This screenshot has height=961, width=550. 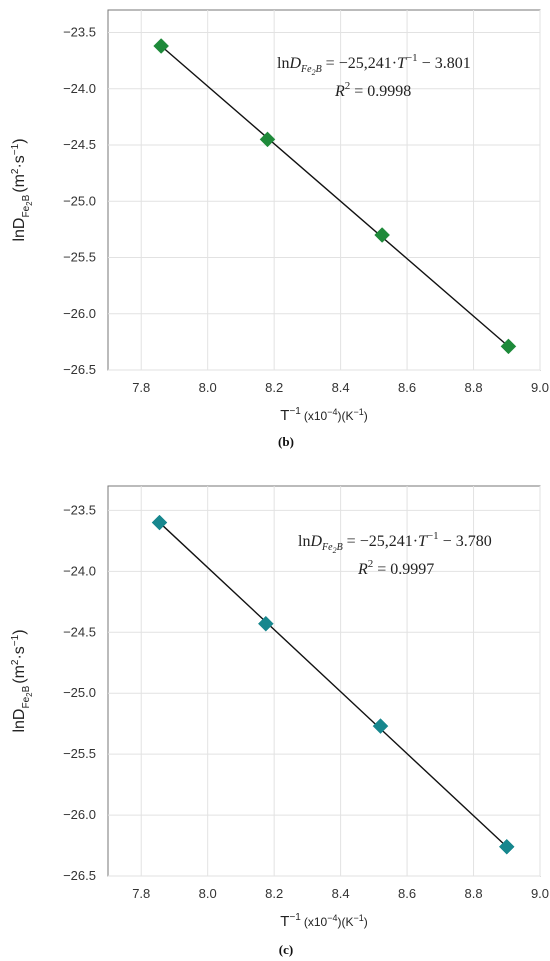 What do you see at coordinates (286, 949) in the screenshot?
I see `panel-label: (c)` at bounding box center [286, 949].